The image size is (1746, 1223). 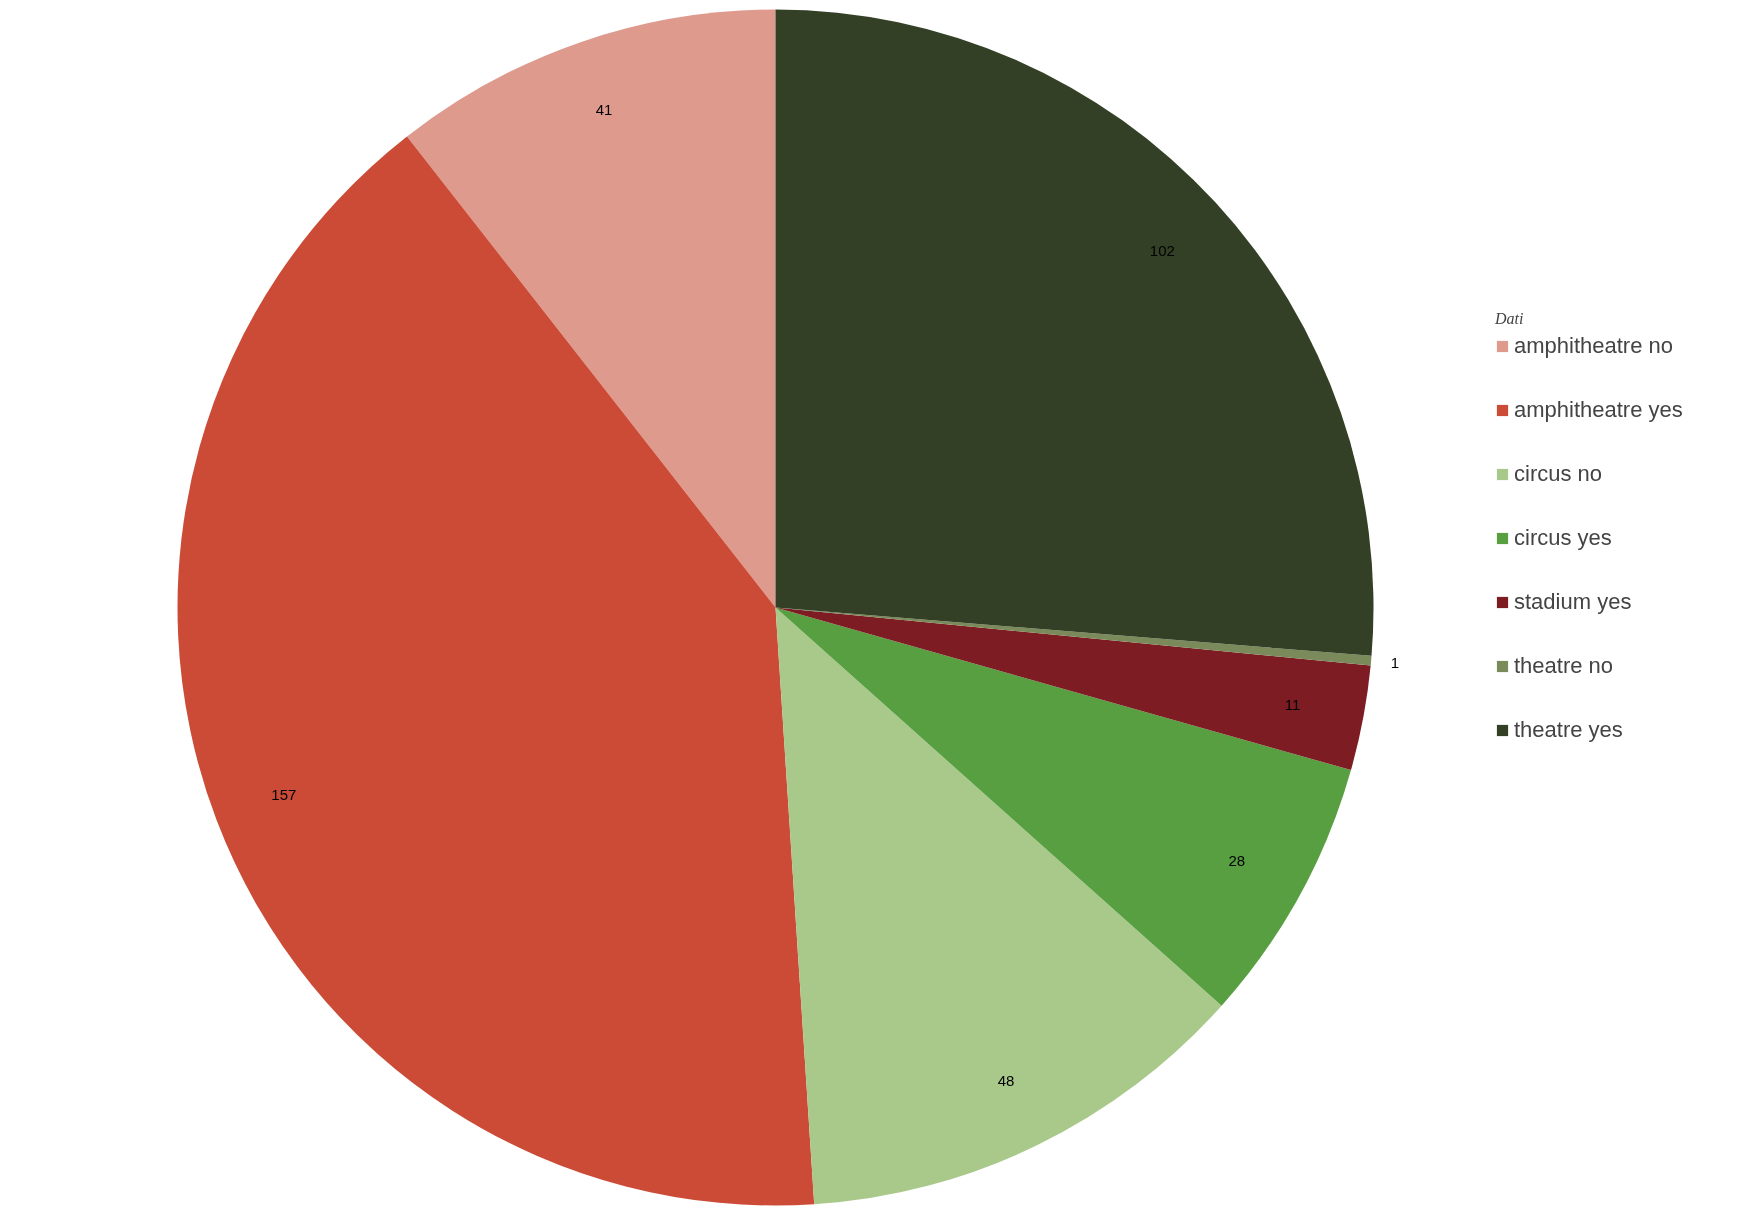 What do you see at coordinates (1573, 602) in the screenshot?
I see `legend-label: stadium yes` at bounding box center [1573, 602].